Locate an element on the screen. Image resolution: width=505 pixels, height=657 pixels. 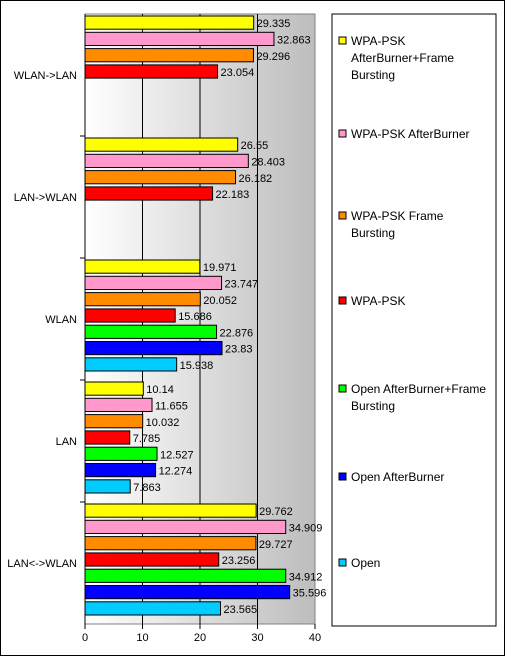
data-label: 7.785 is located at coordinates (147, 439).